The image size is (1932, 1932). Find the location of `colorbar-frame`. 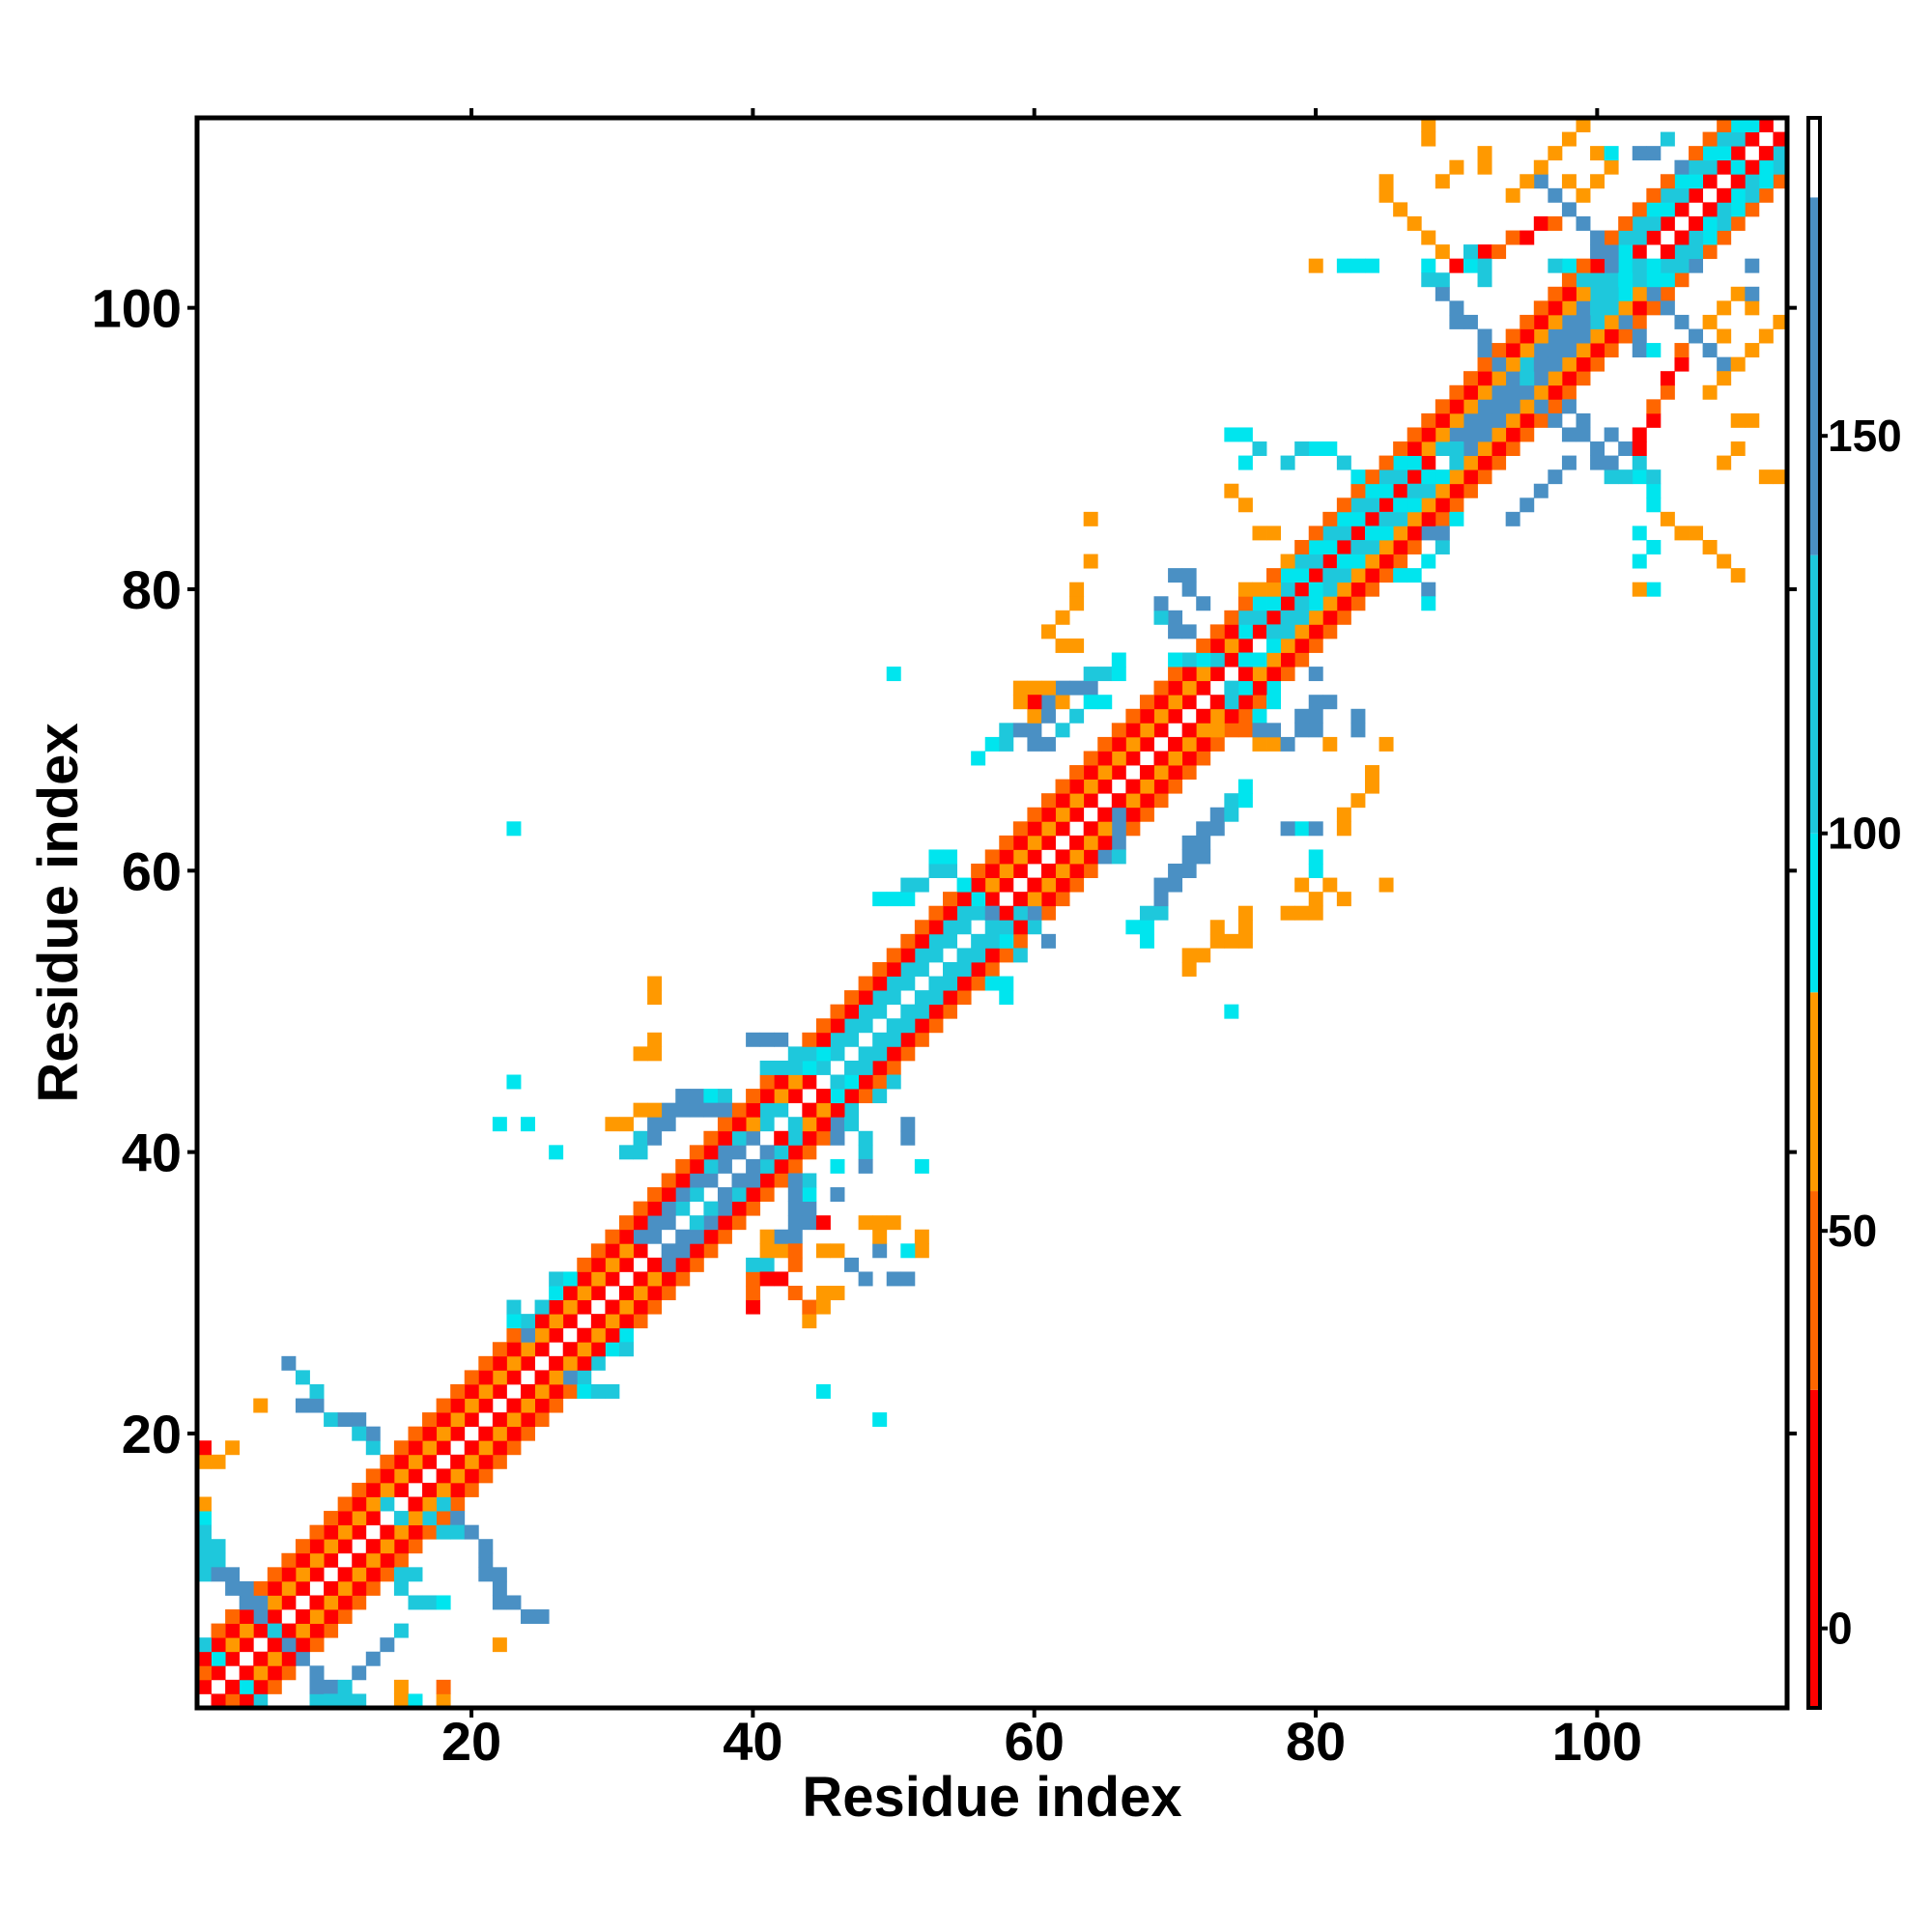

colorbar-frame is located at coordinates (1814, 913).